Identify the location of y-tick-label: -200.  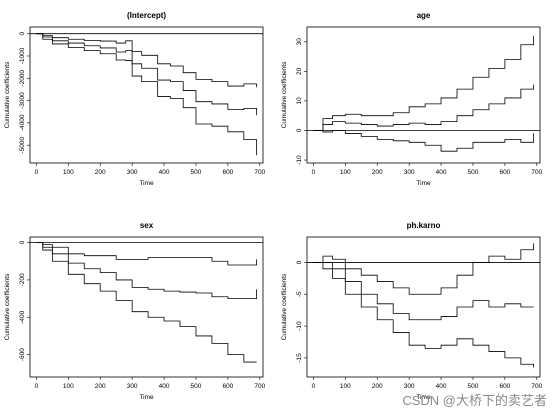
(22, 279).